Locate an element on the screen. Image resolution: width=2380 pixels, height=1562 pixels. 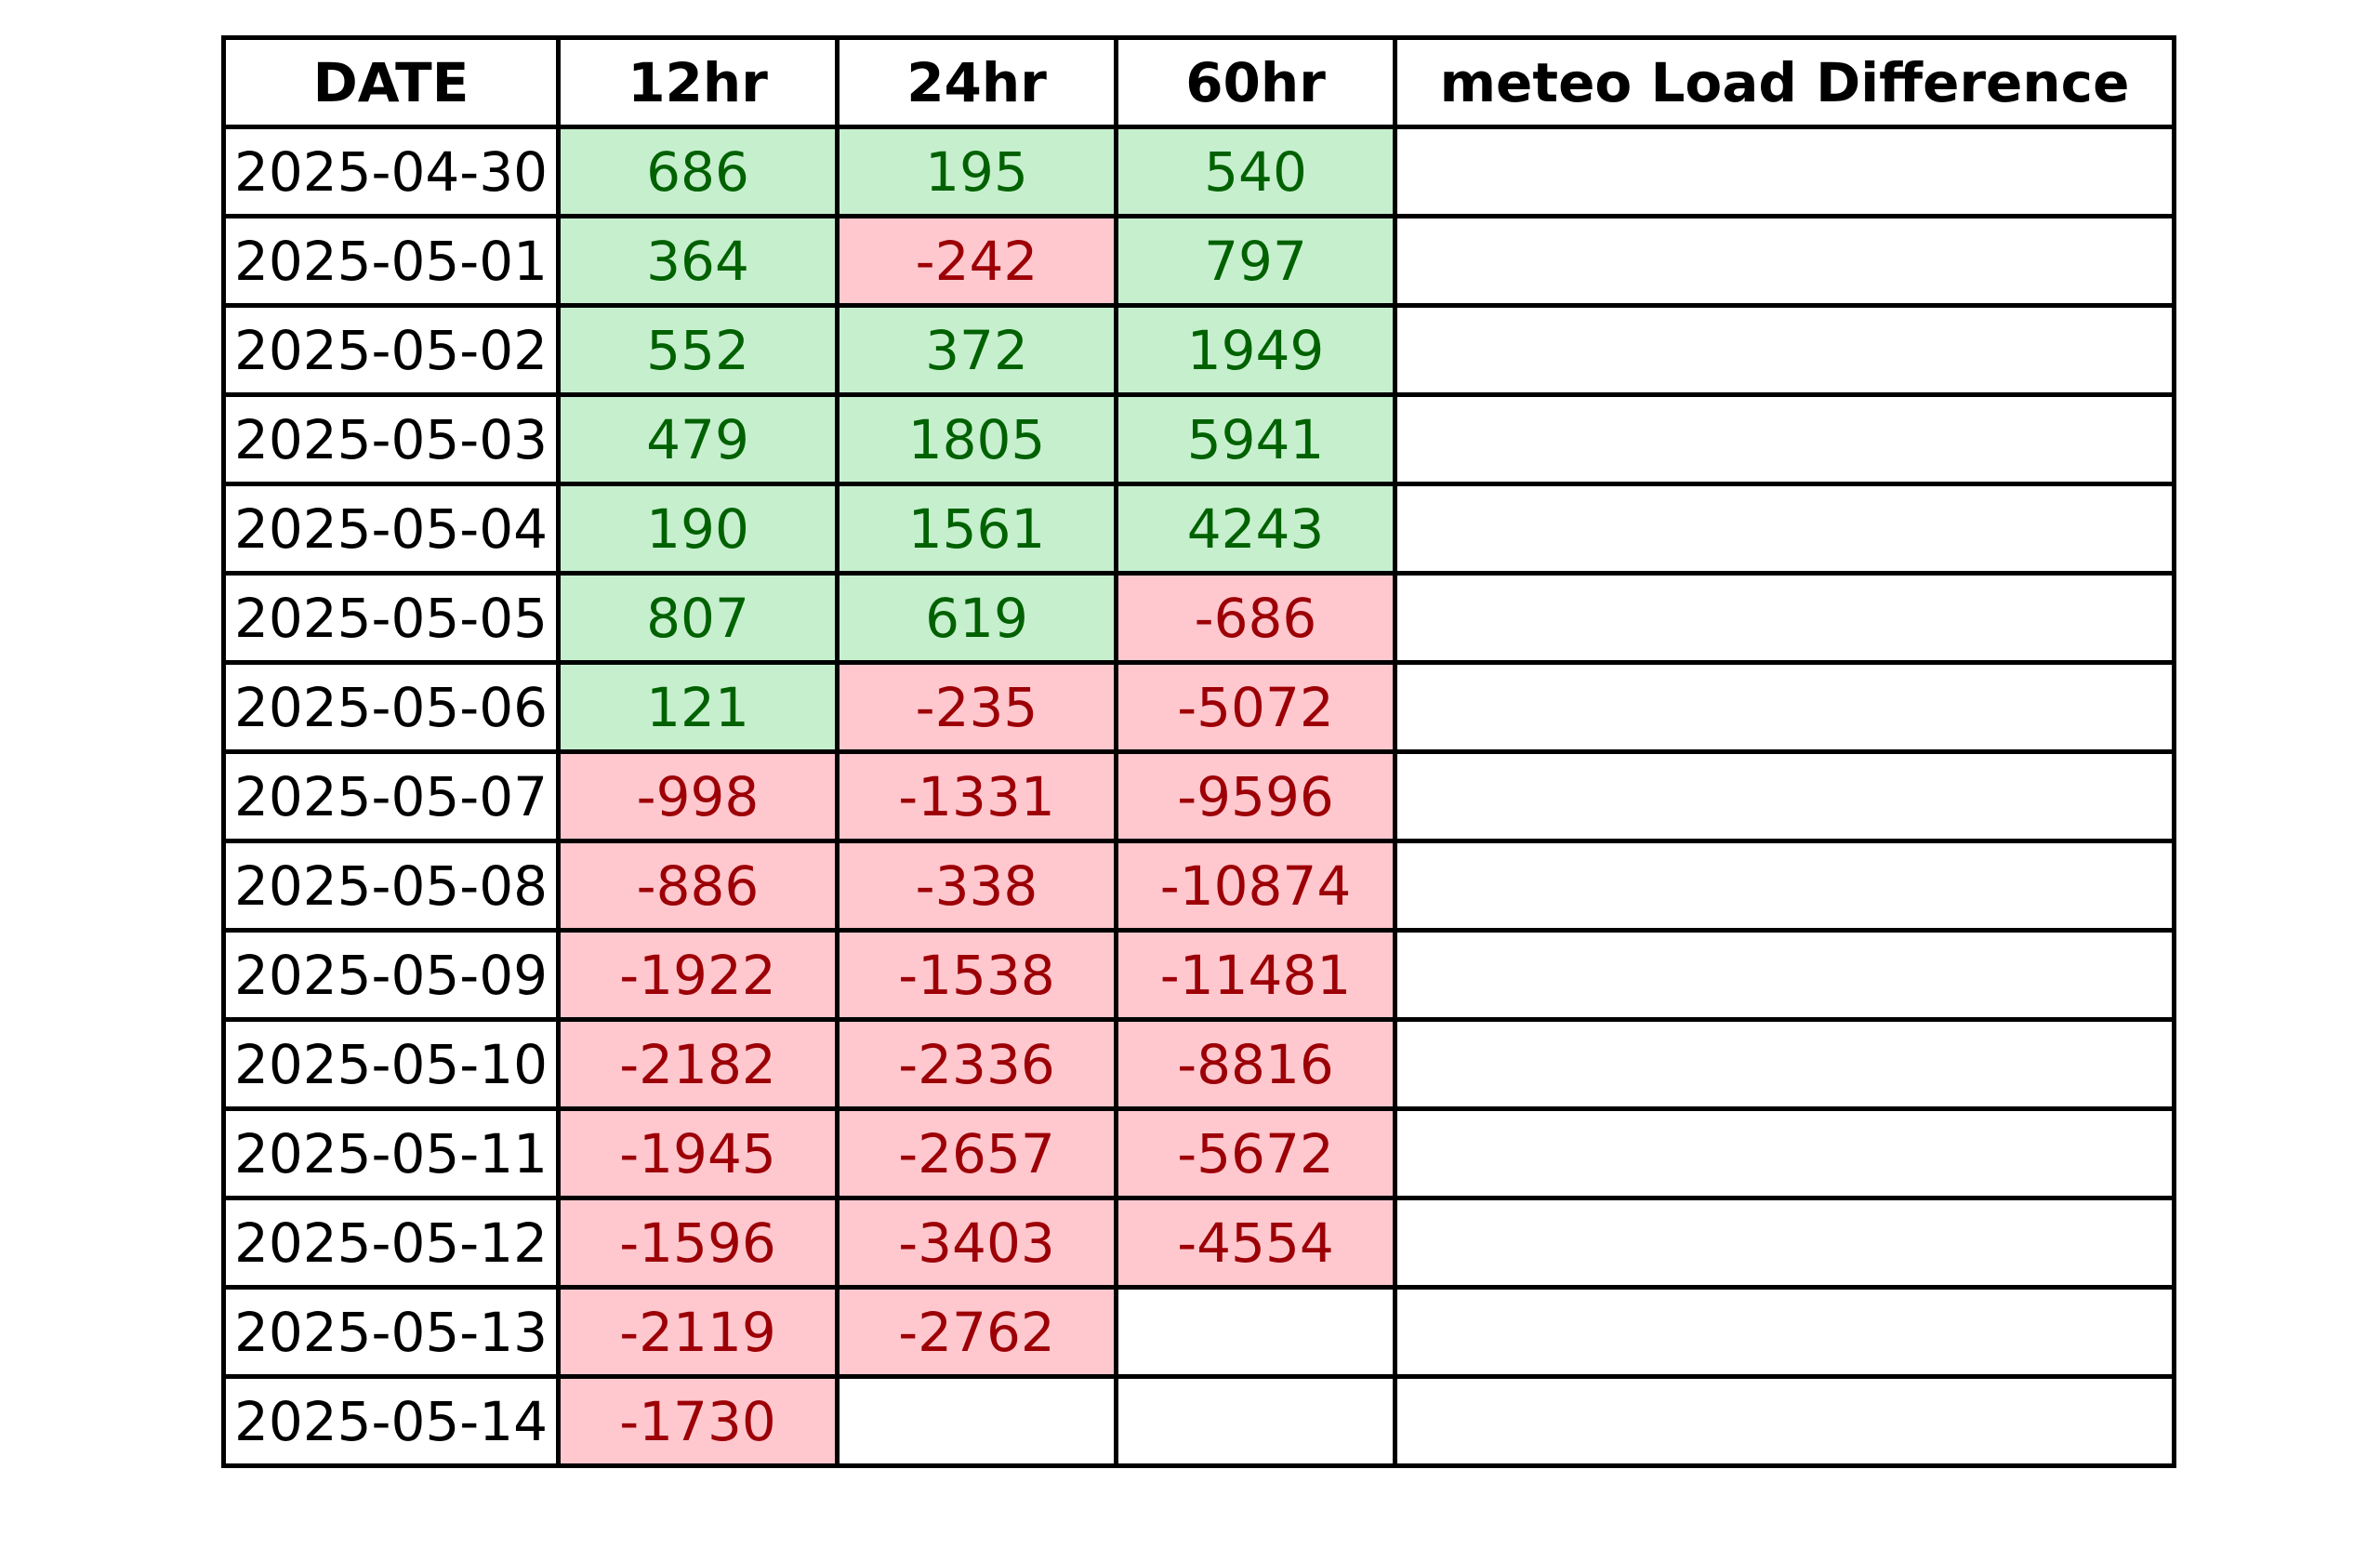
12hr-value-cell: -2182 is located at coordinates (698, 1064).